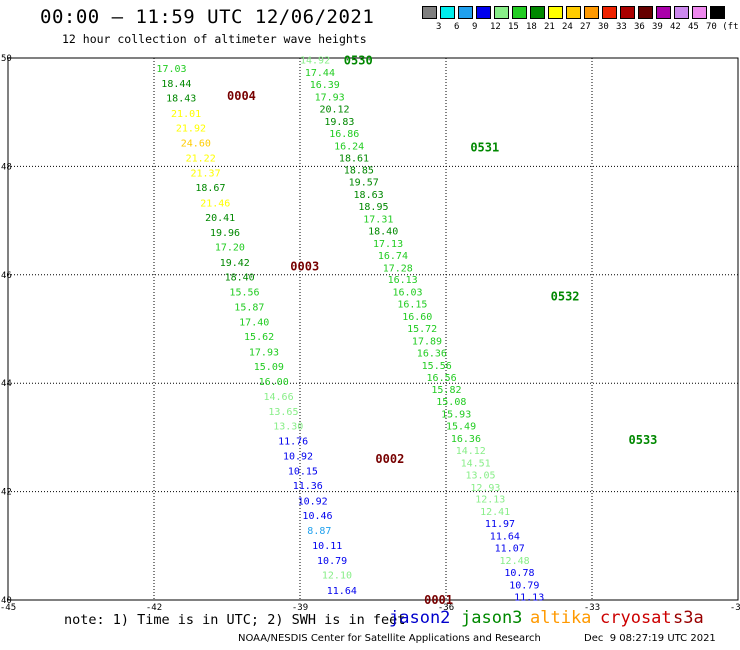 The width and height of the screenshot is (740, 650). Describe the element at coordinates (349, 146) in the screenshot. I see `swh-value: 16.24` at that location.